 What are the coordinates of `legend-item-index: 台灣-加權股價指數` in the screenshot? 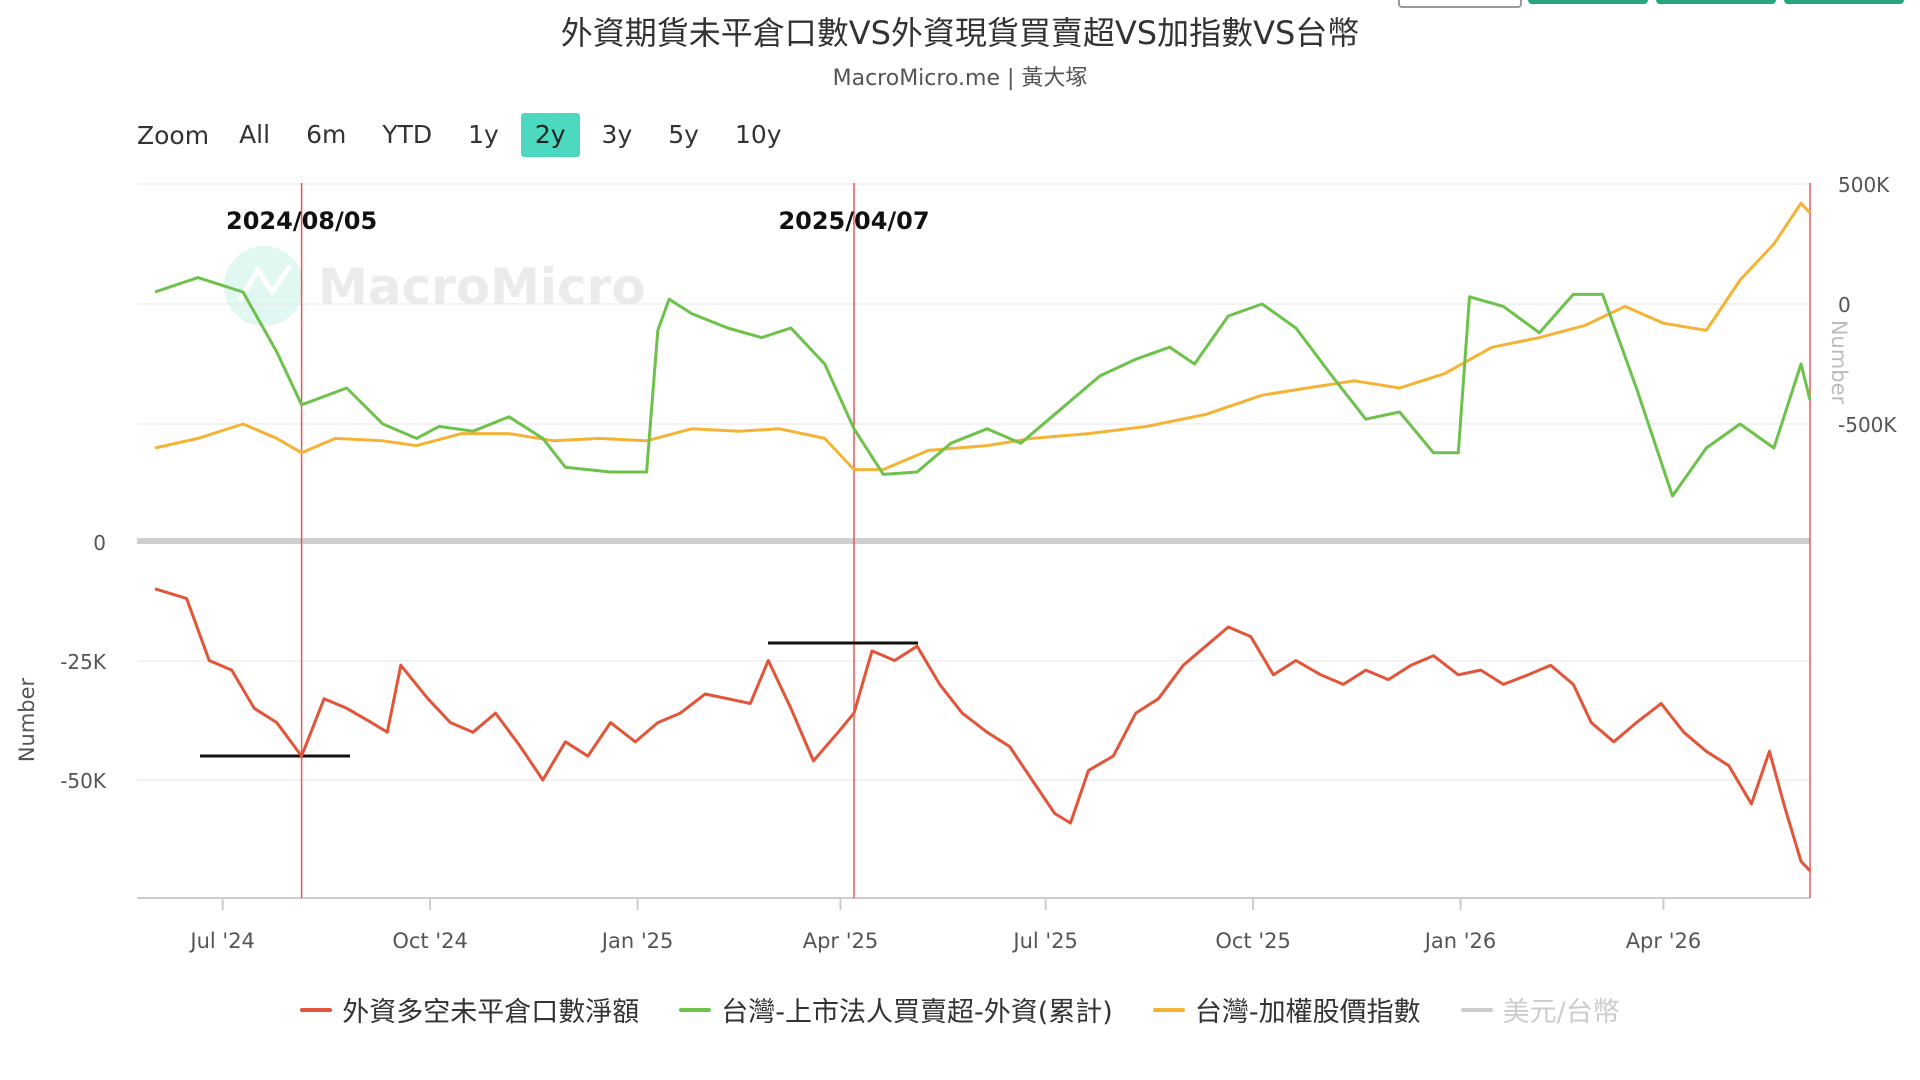 It's located at (1286, 1009).